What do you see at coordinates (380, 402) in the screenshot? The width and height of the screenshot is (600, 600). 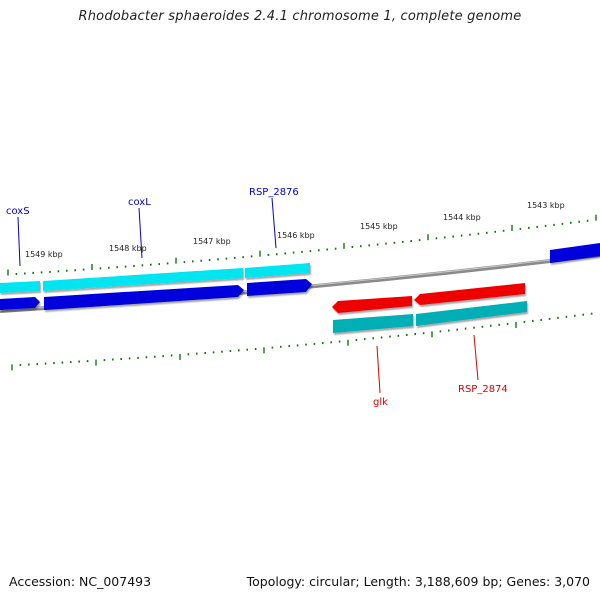 I see `gene-label-glk: glk` at bounding box center [380, 402].